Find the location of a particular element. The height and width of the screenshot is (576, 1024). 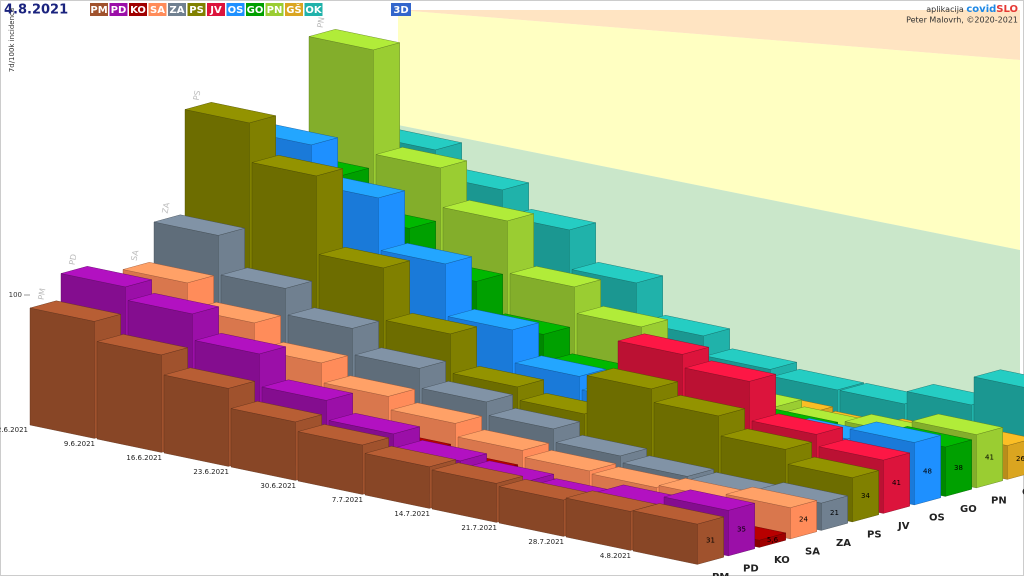

legend-label: PM is located at coordinates (98, 10).